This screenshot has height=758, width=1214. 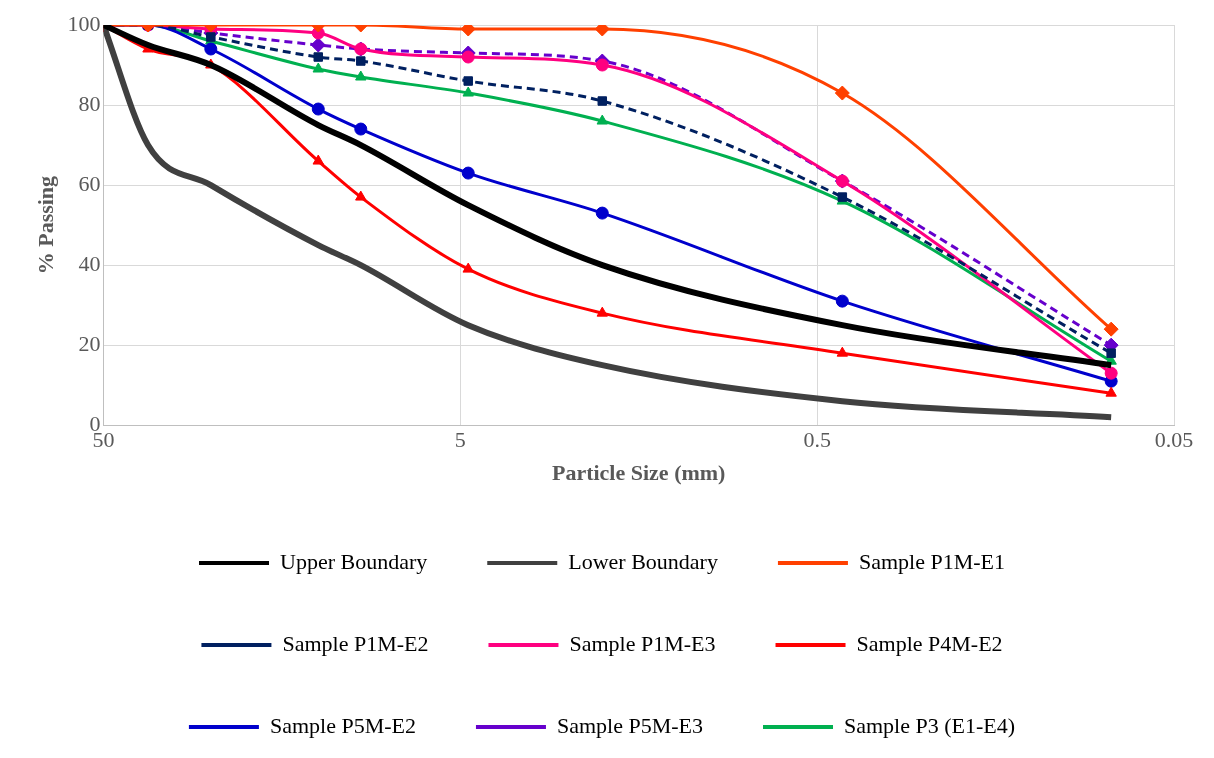 What do you see at coordinates (638, 473) in the screenshot?
I see `x-axis-title: Particle Size (mm)` at bounding box center [638, 473].